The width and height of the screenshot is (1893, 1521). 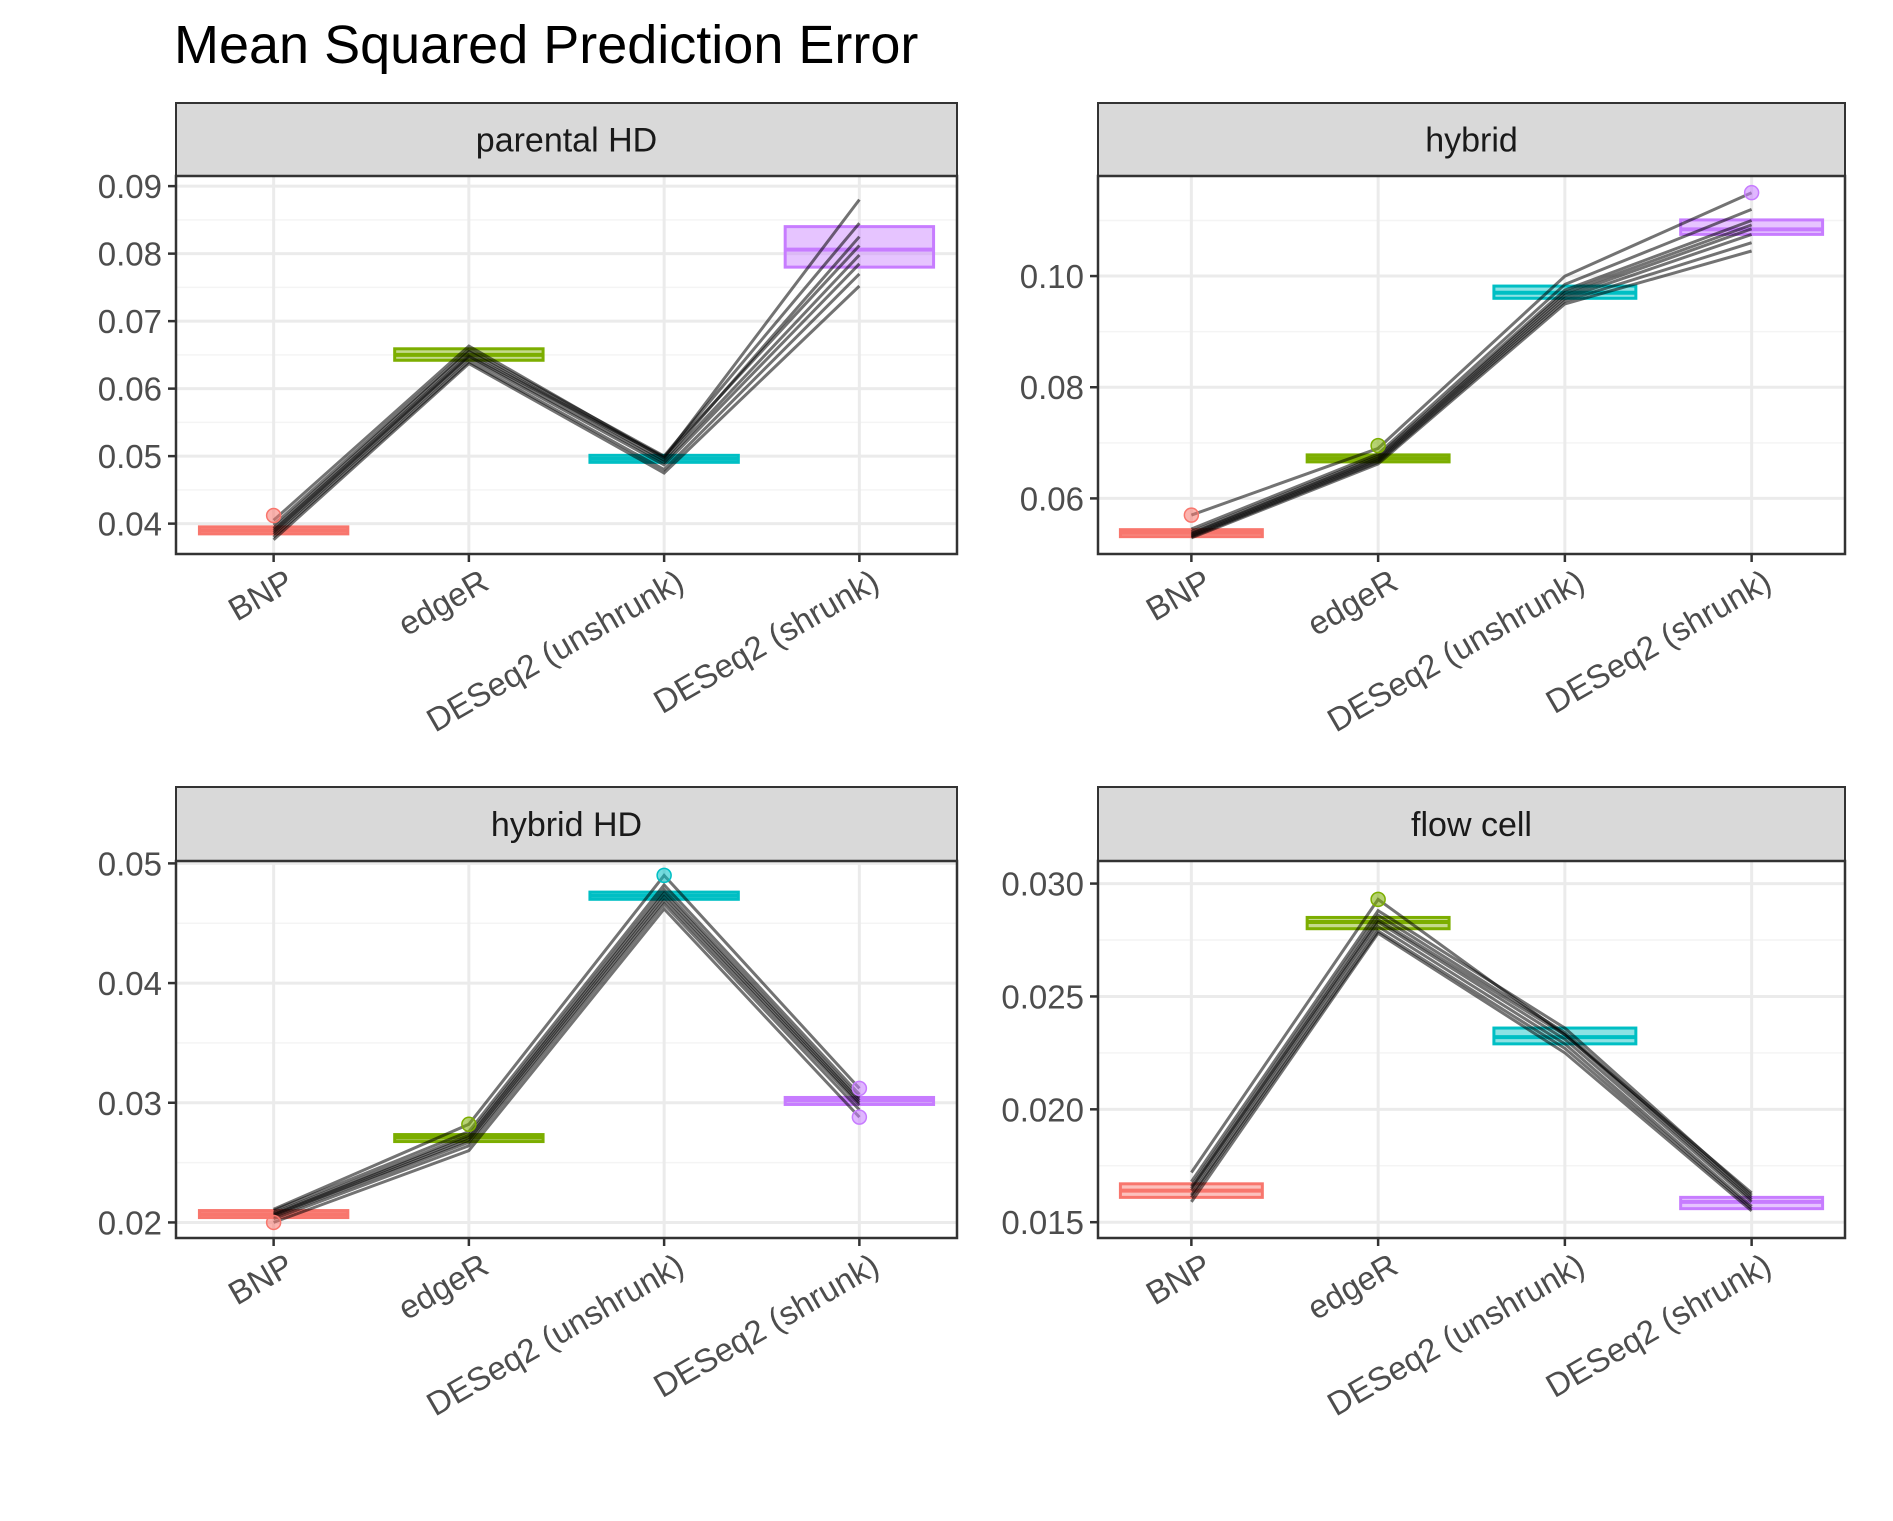 I want to click on facet-label: flow cell, so click(x=1471, y=825).